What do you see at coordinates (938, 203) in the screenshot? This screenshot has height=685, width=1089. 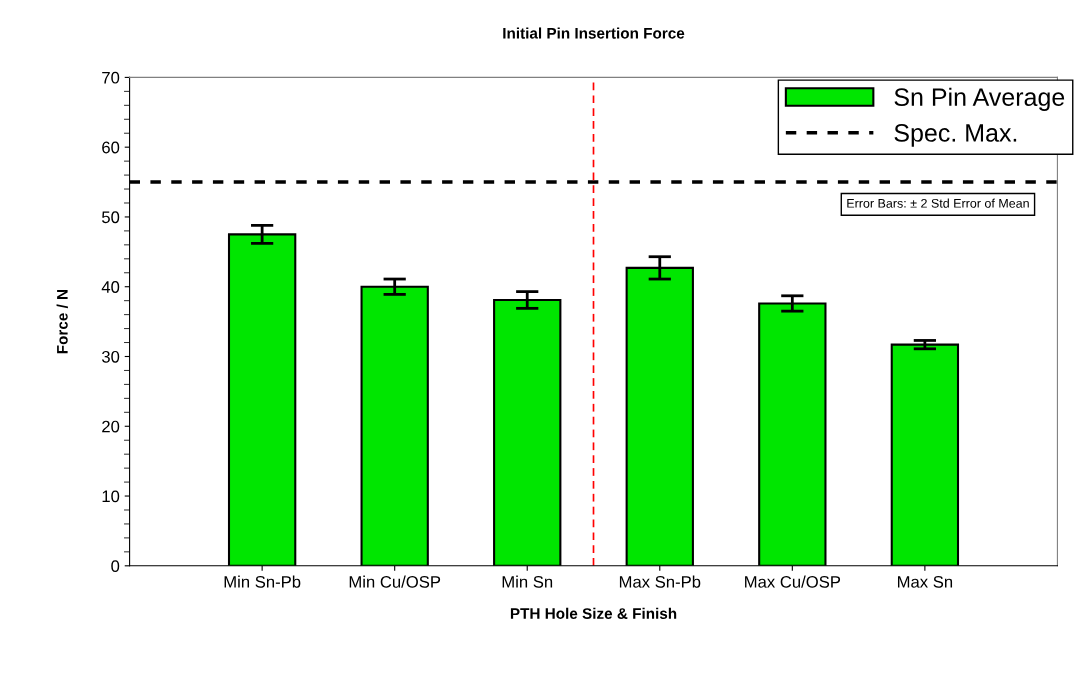 I see `annotation: Error Bars: ± 2 Std Error of Mean` at bounding box center [938, 203].